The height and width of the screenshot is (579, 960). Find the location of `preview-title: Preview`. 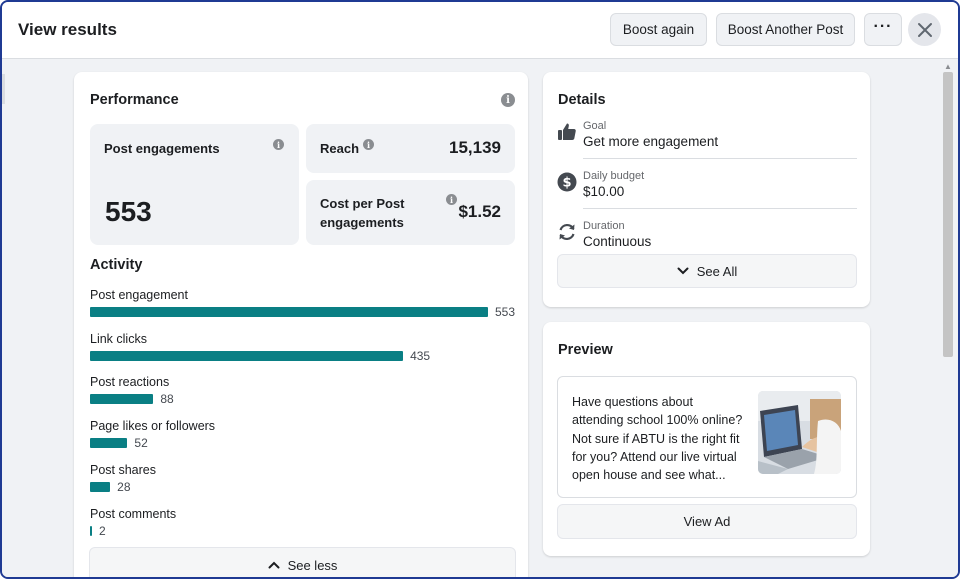

preview-title: Preview is located at coordinates (585, 350).